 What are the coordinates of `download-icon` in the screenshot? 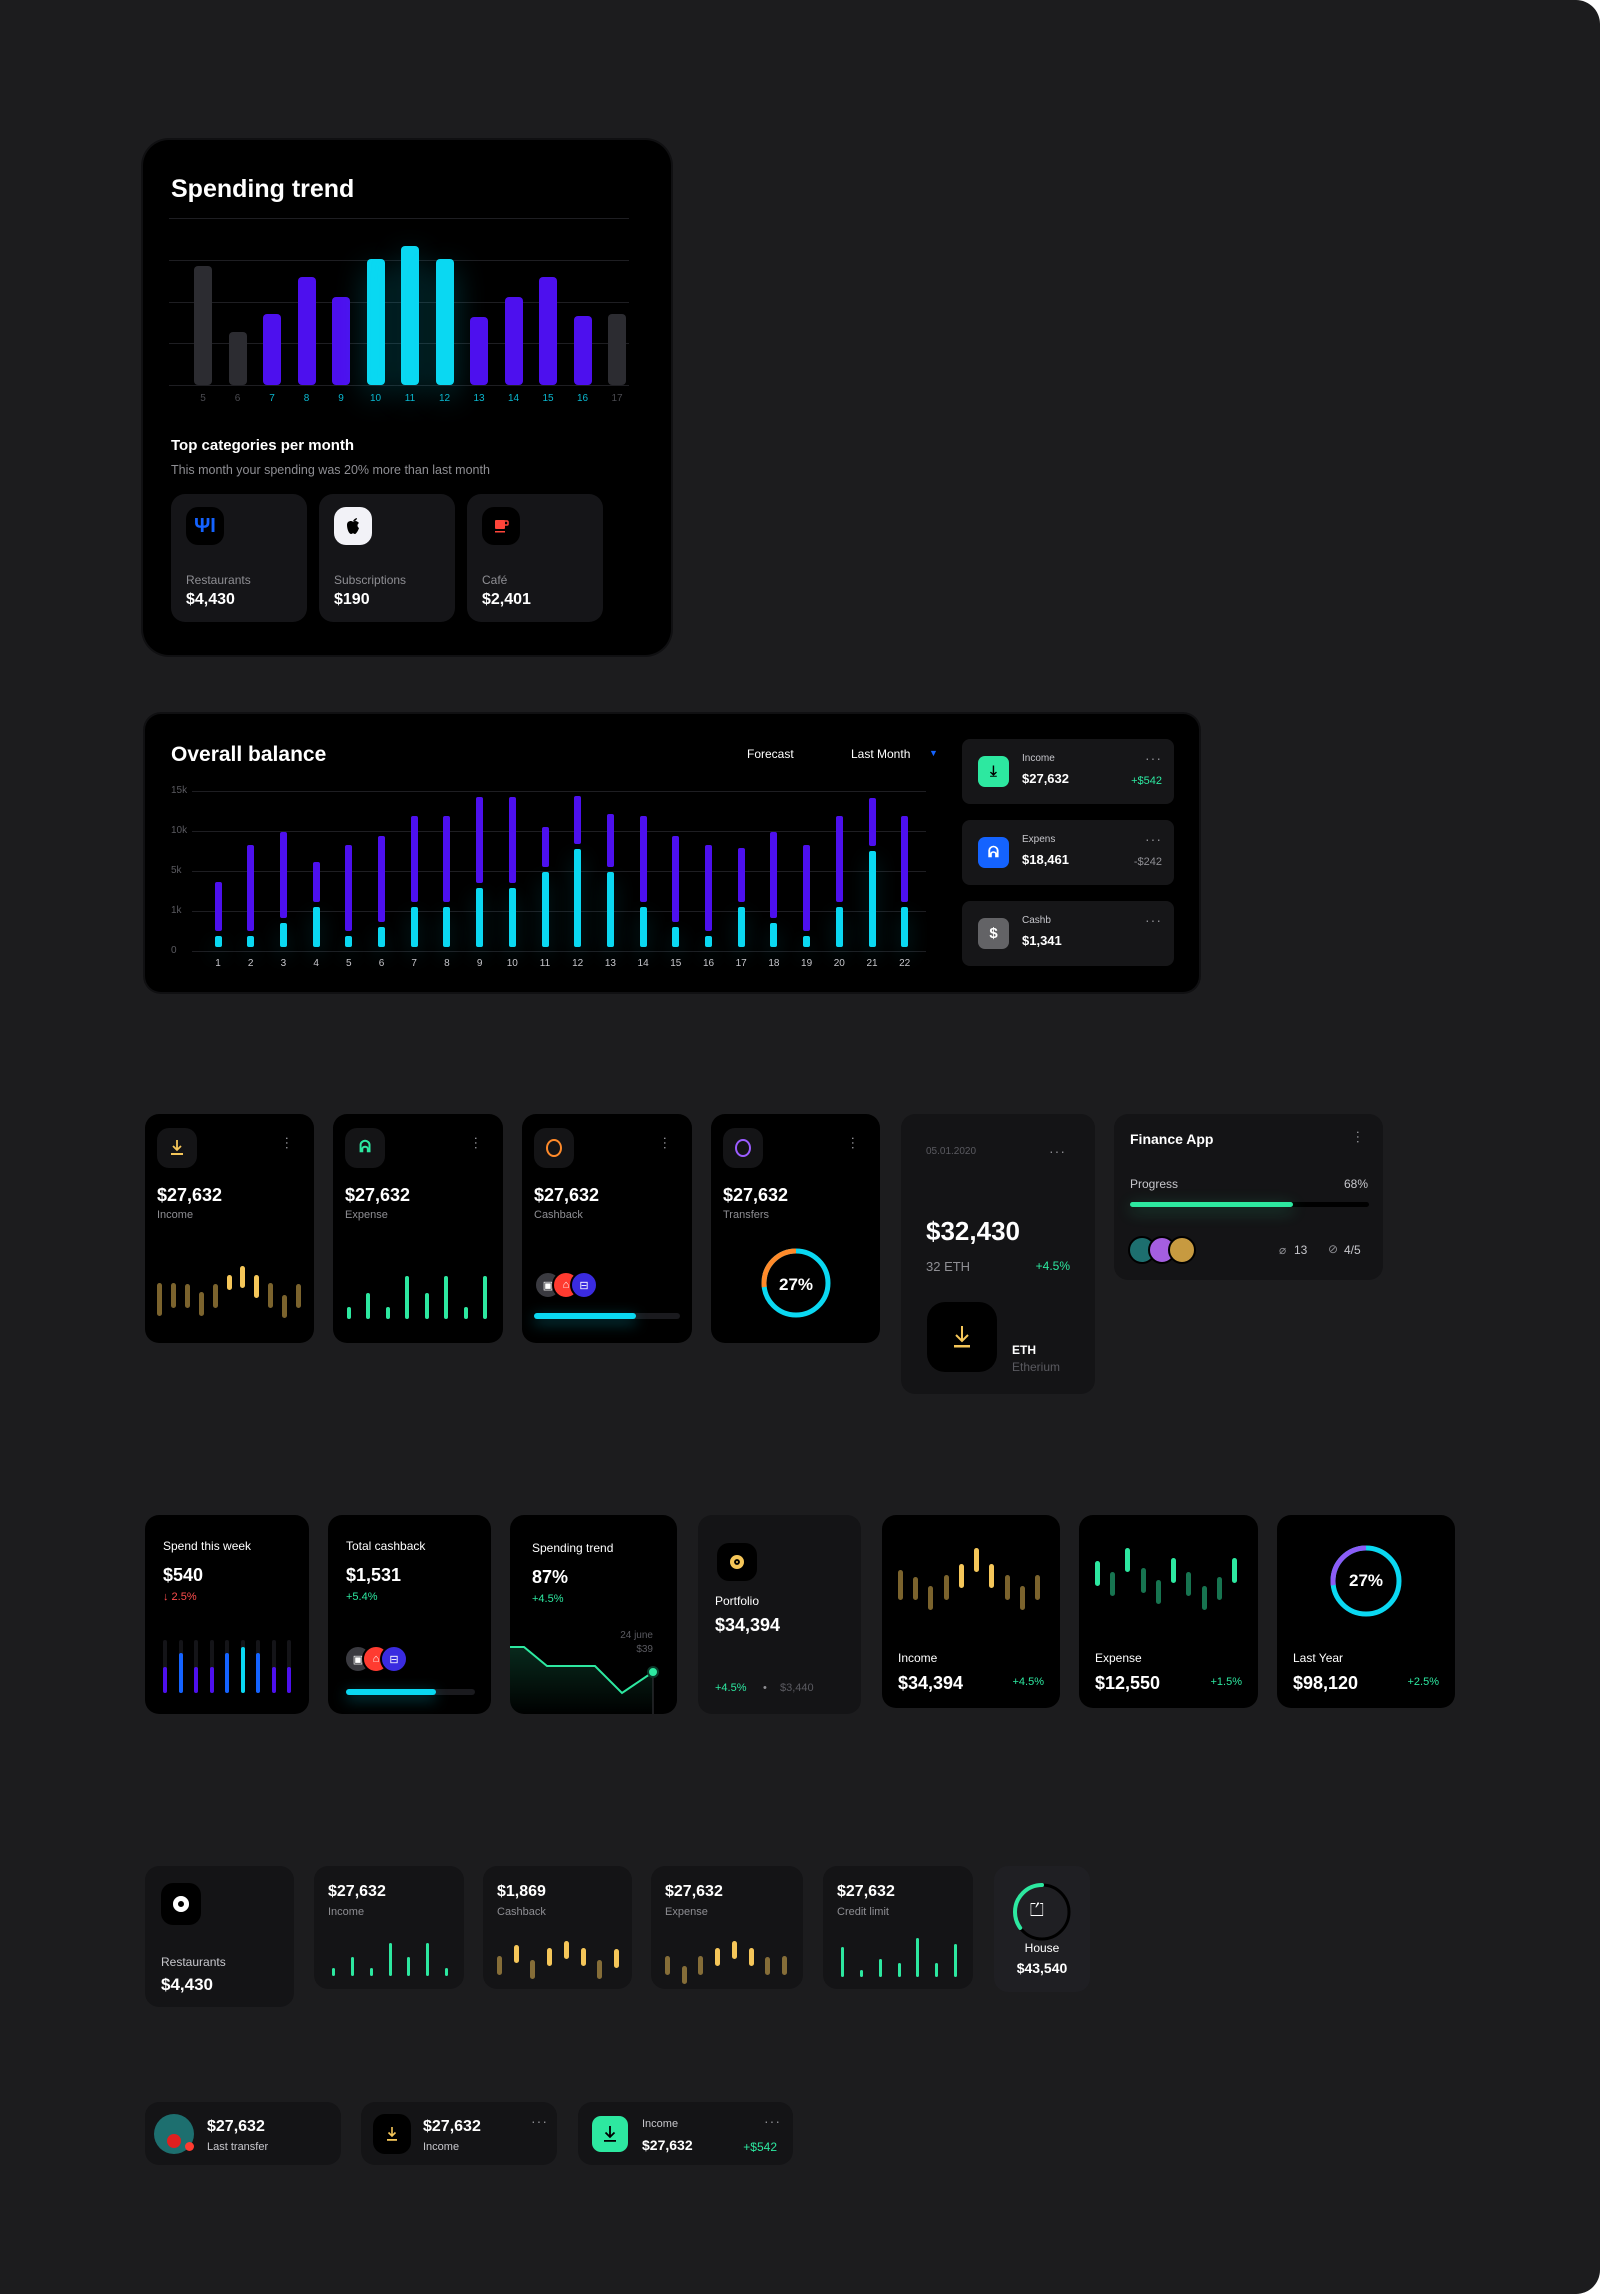 It's located at (962, 1337).